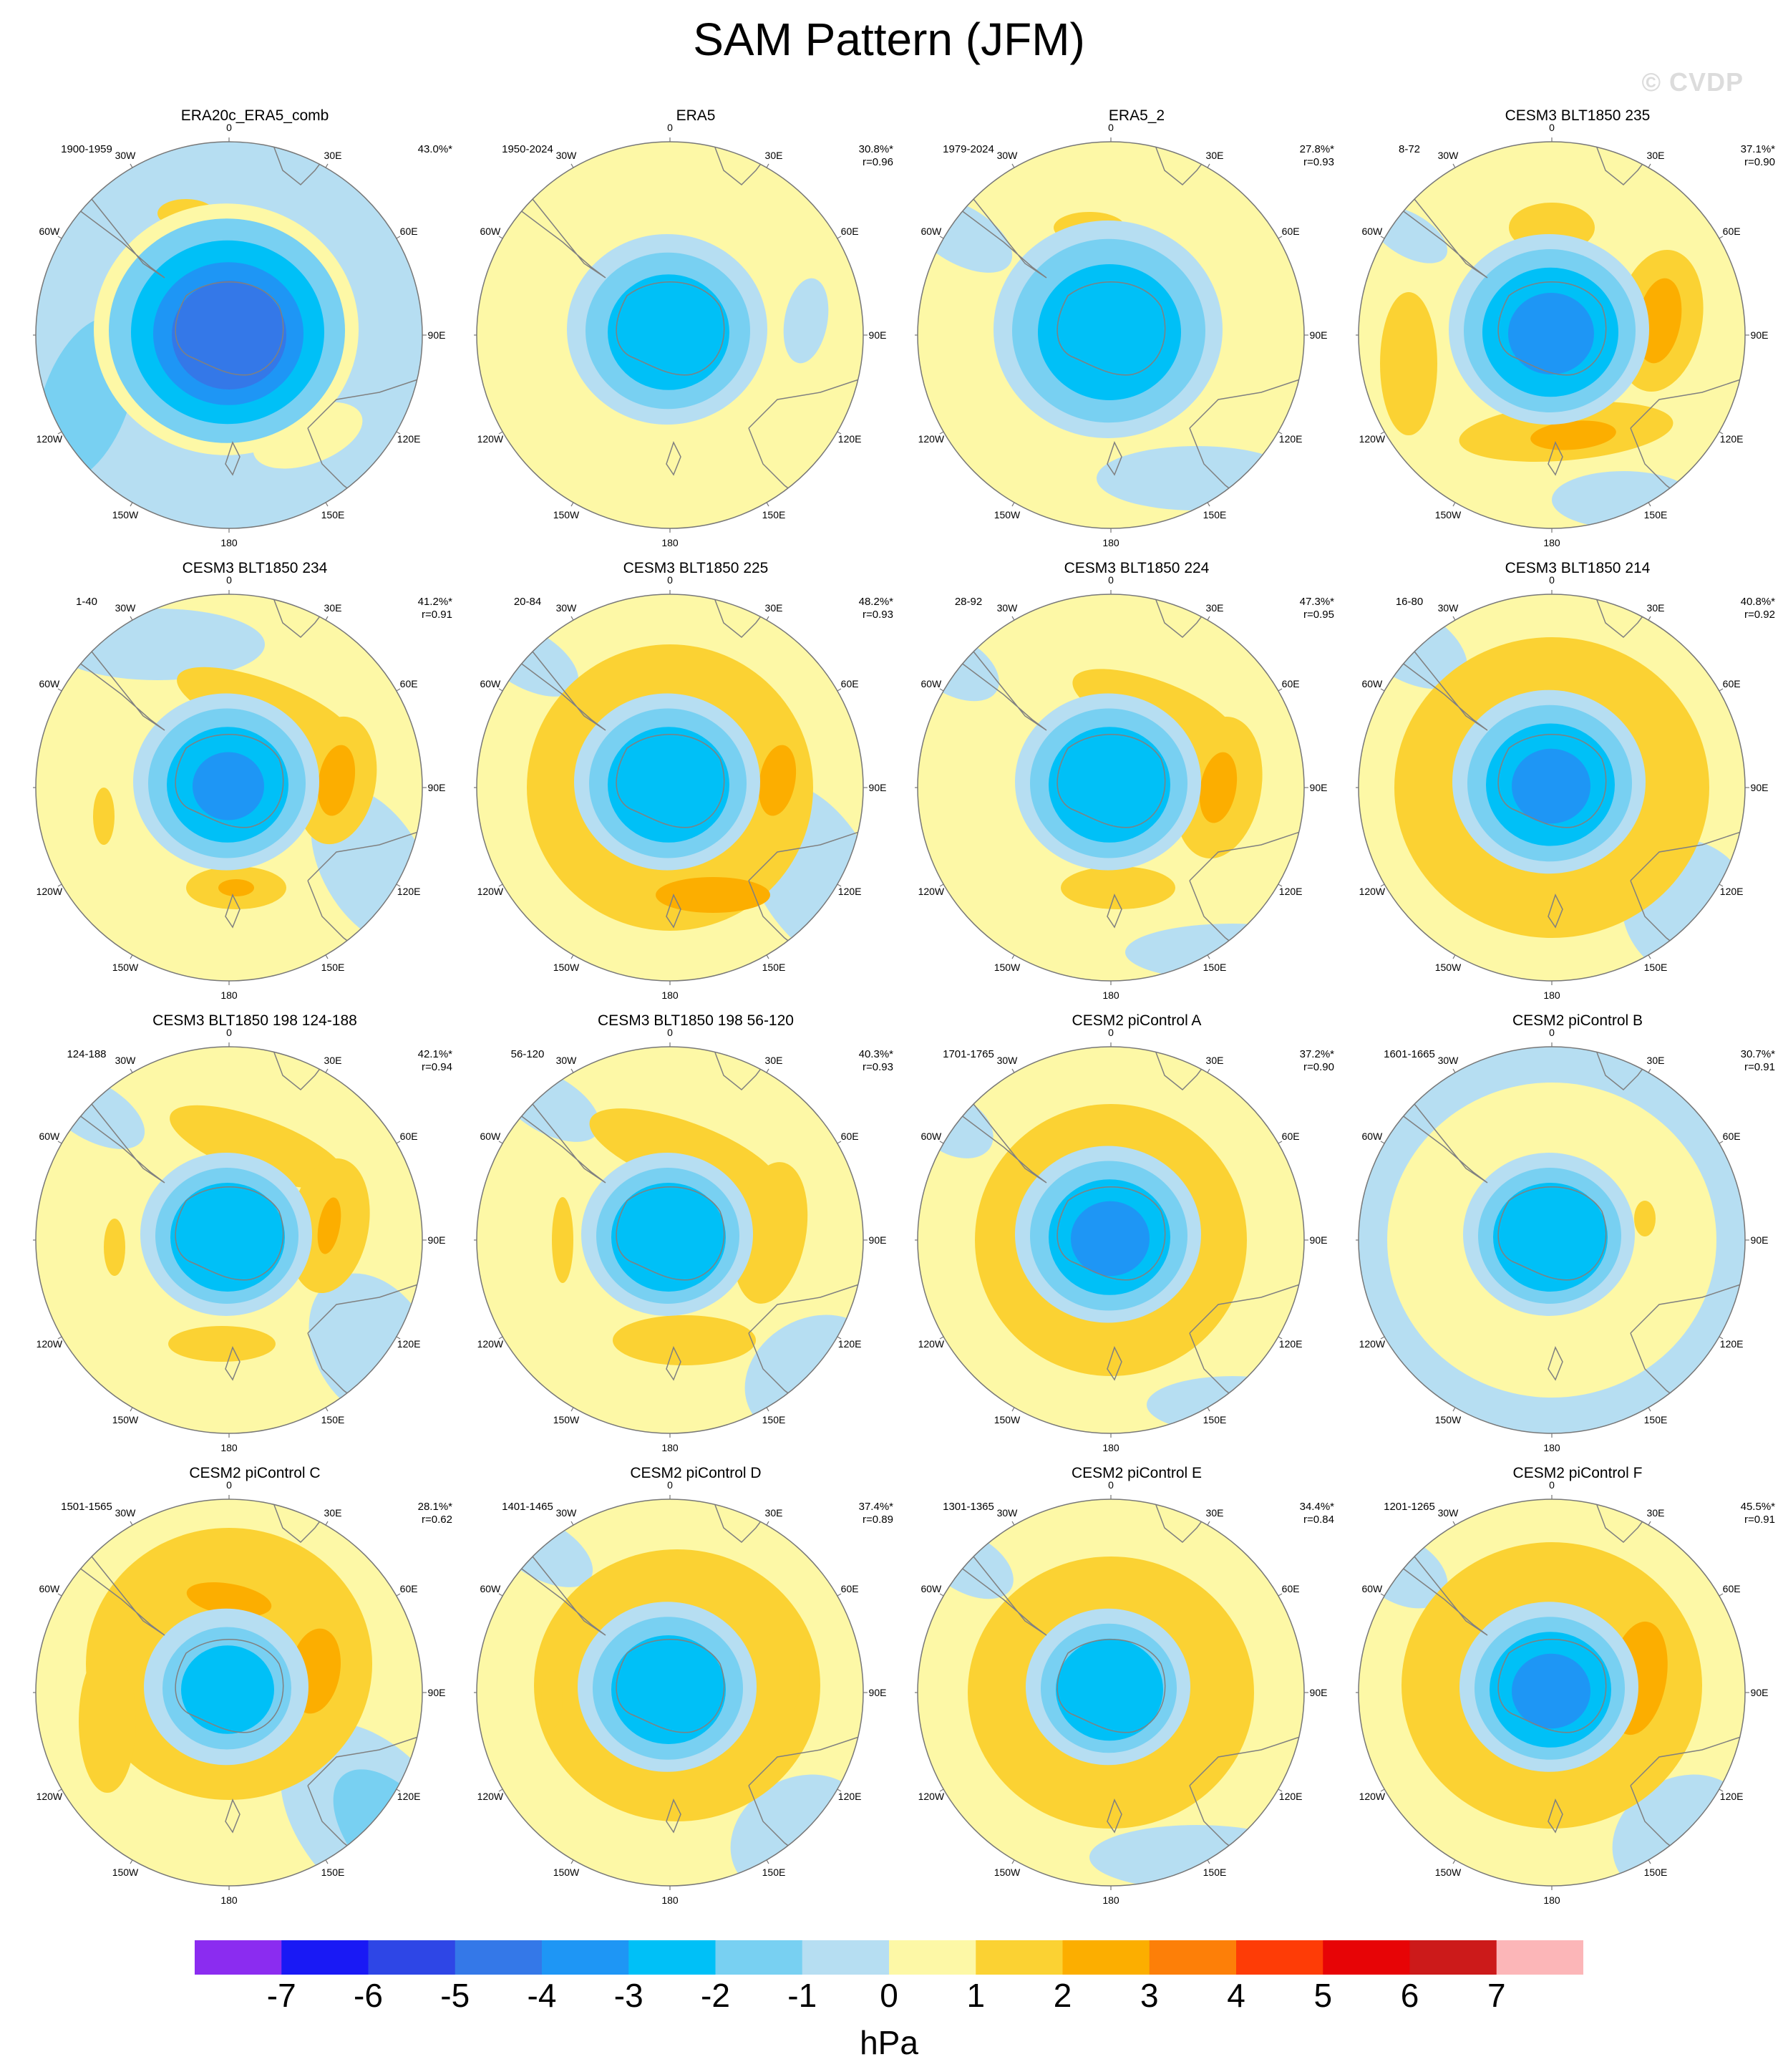 The width and height of the screenshot is (1778, 2072). I want to click on colorbar-tick-label: 6, so click(1409, 1996).